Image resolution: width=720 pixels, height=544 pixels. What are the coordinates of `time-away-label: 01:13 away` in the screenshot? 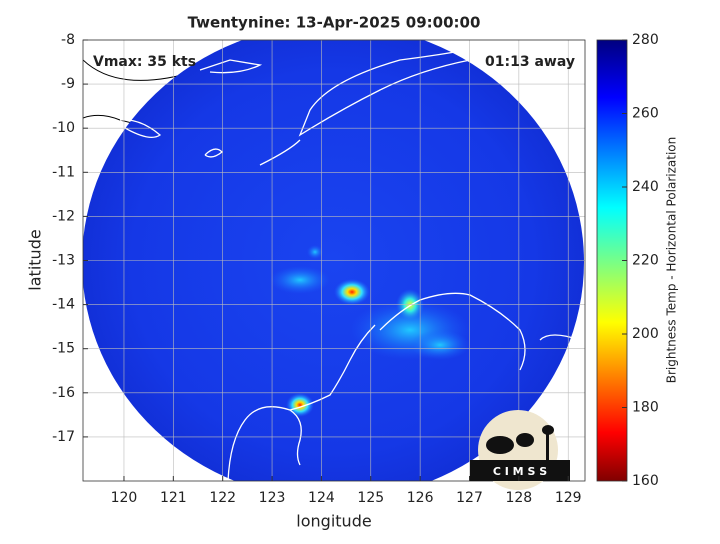 It's located at (530, 62).